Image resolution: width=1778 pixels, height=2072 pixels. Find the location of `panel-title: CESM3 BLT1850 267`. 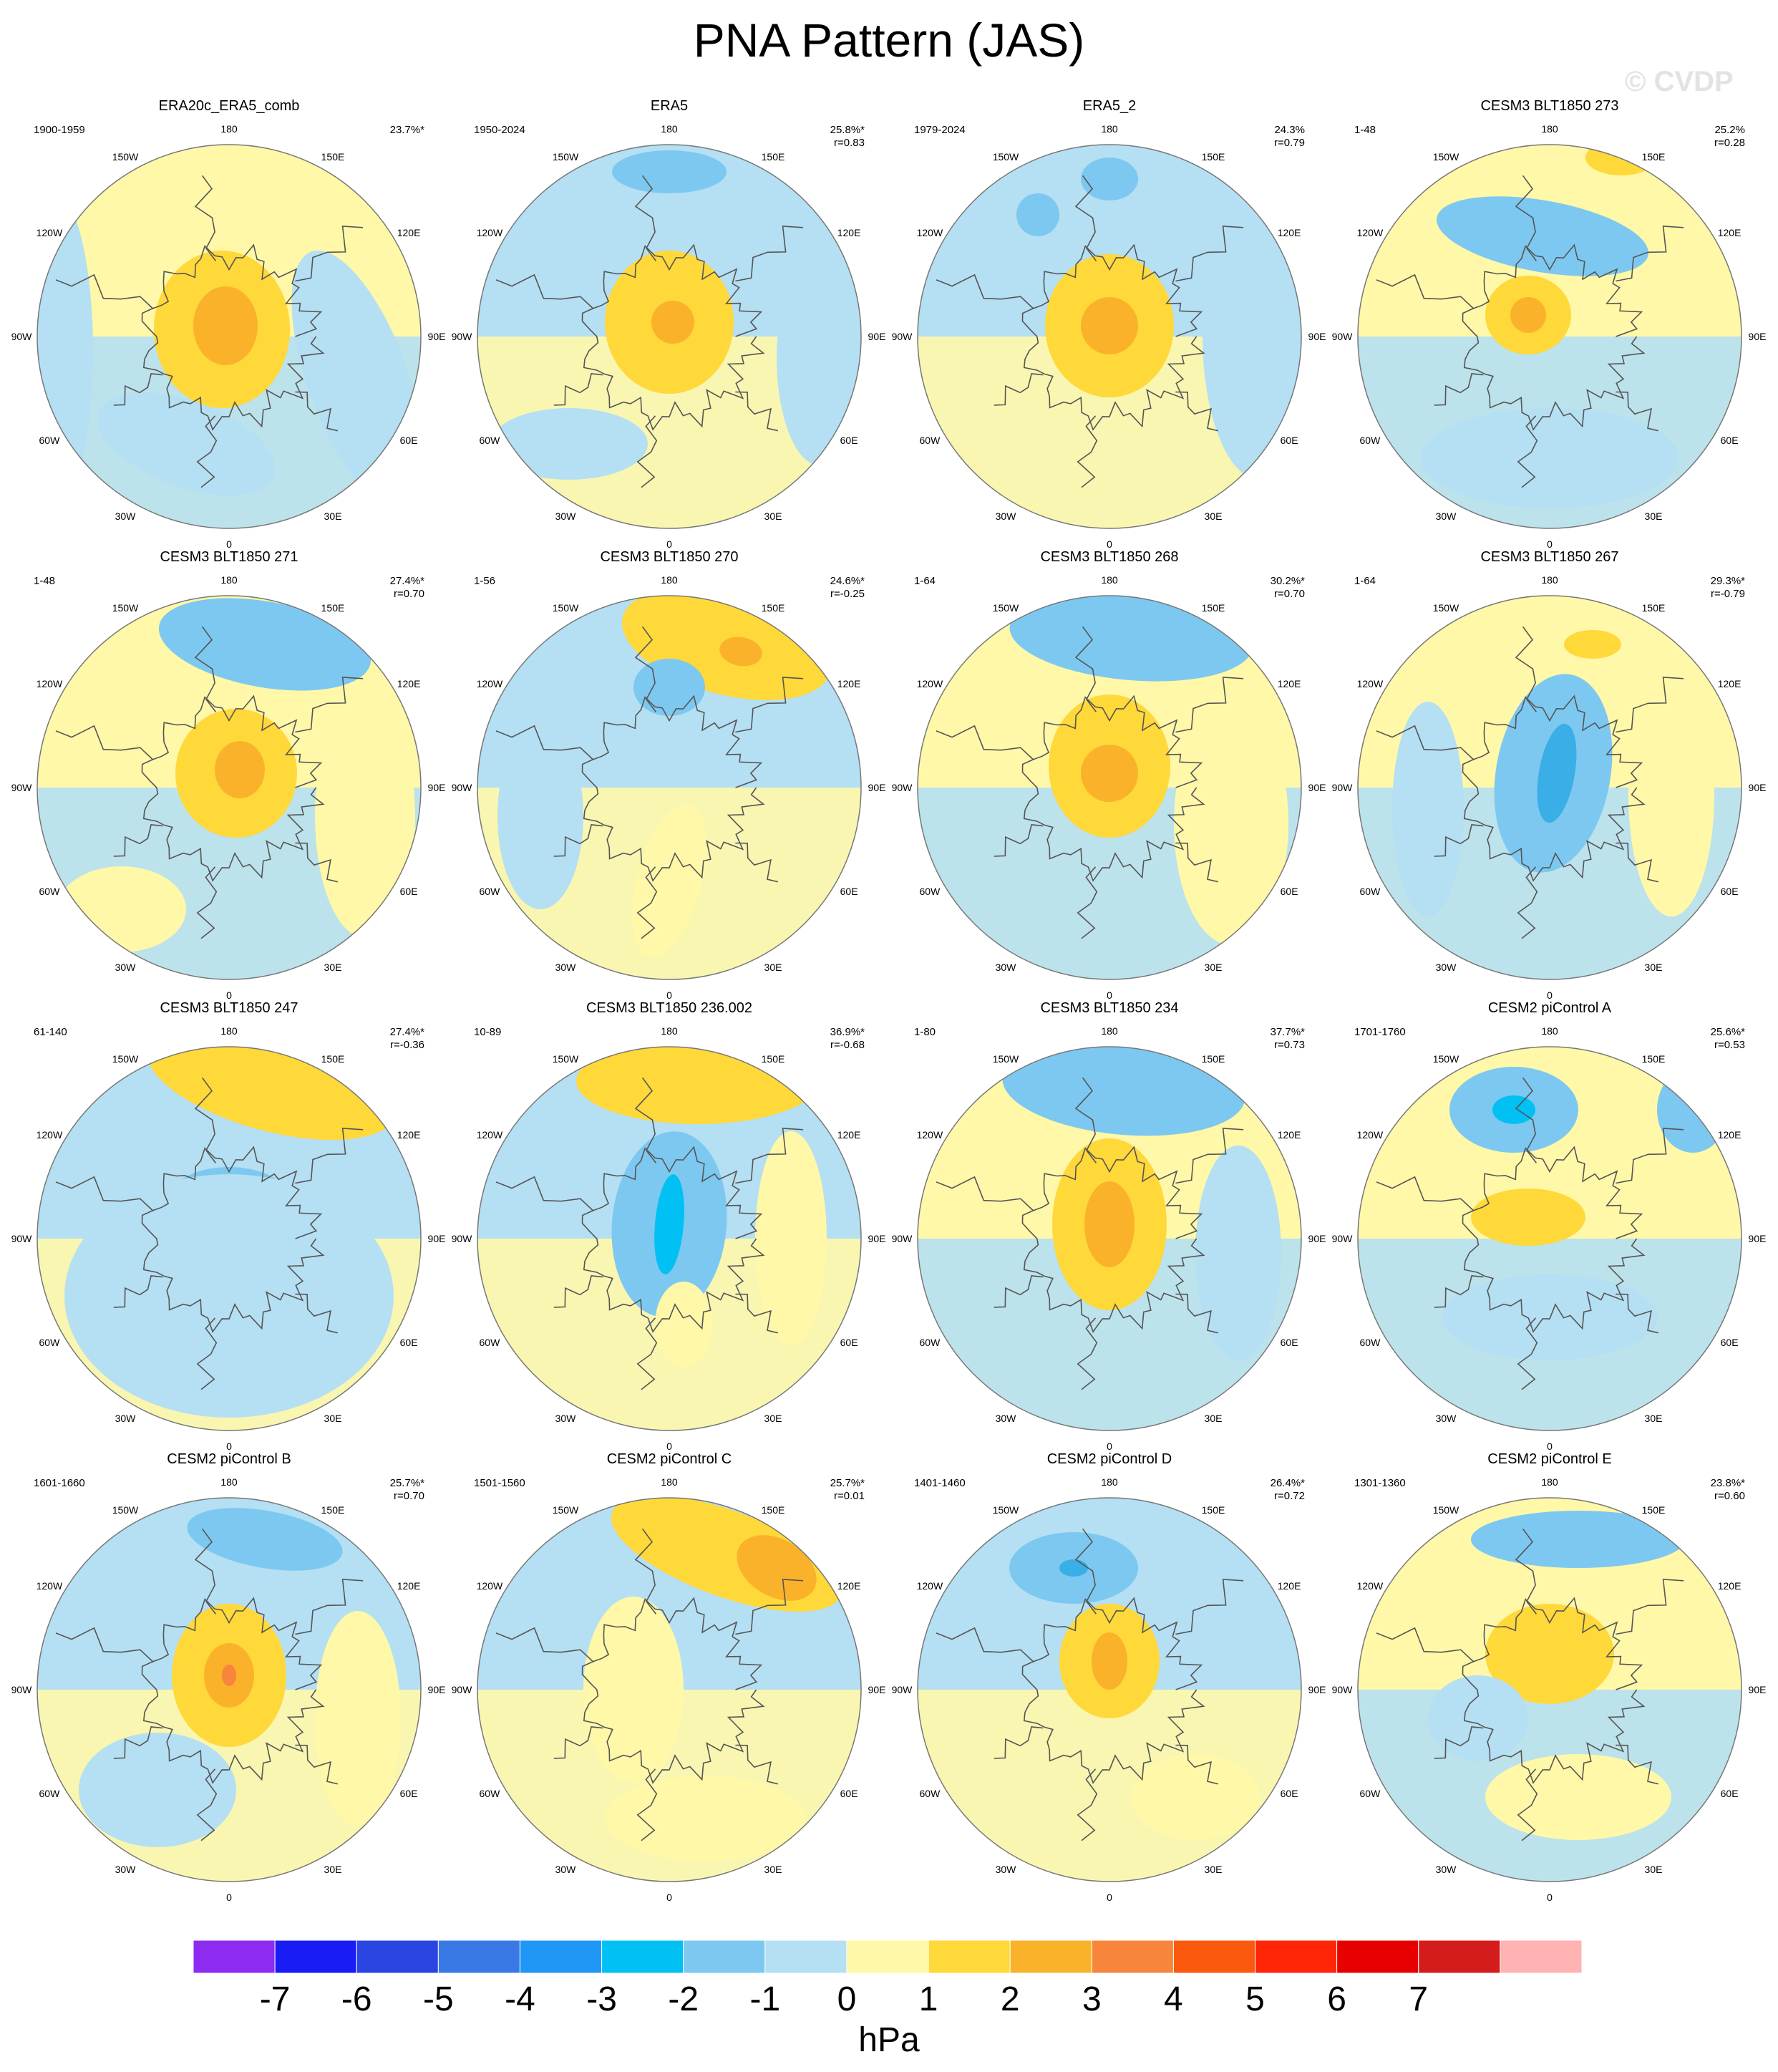

panel-title: CESM3 BLT1850 267 is located at coordinates (1549, 557).